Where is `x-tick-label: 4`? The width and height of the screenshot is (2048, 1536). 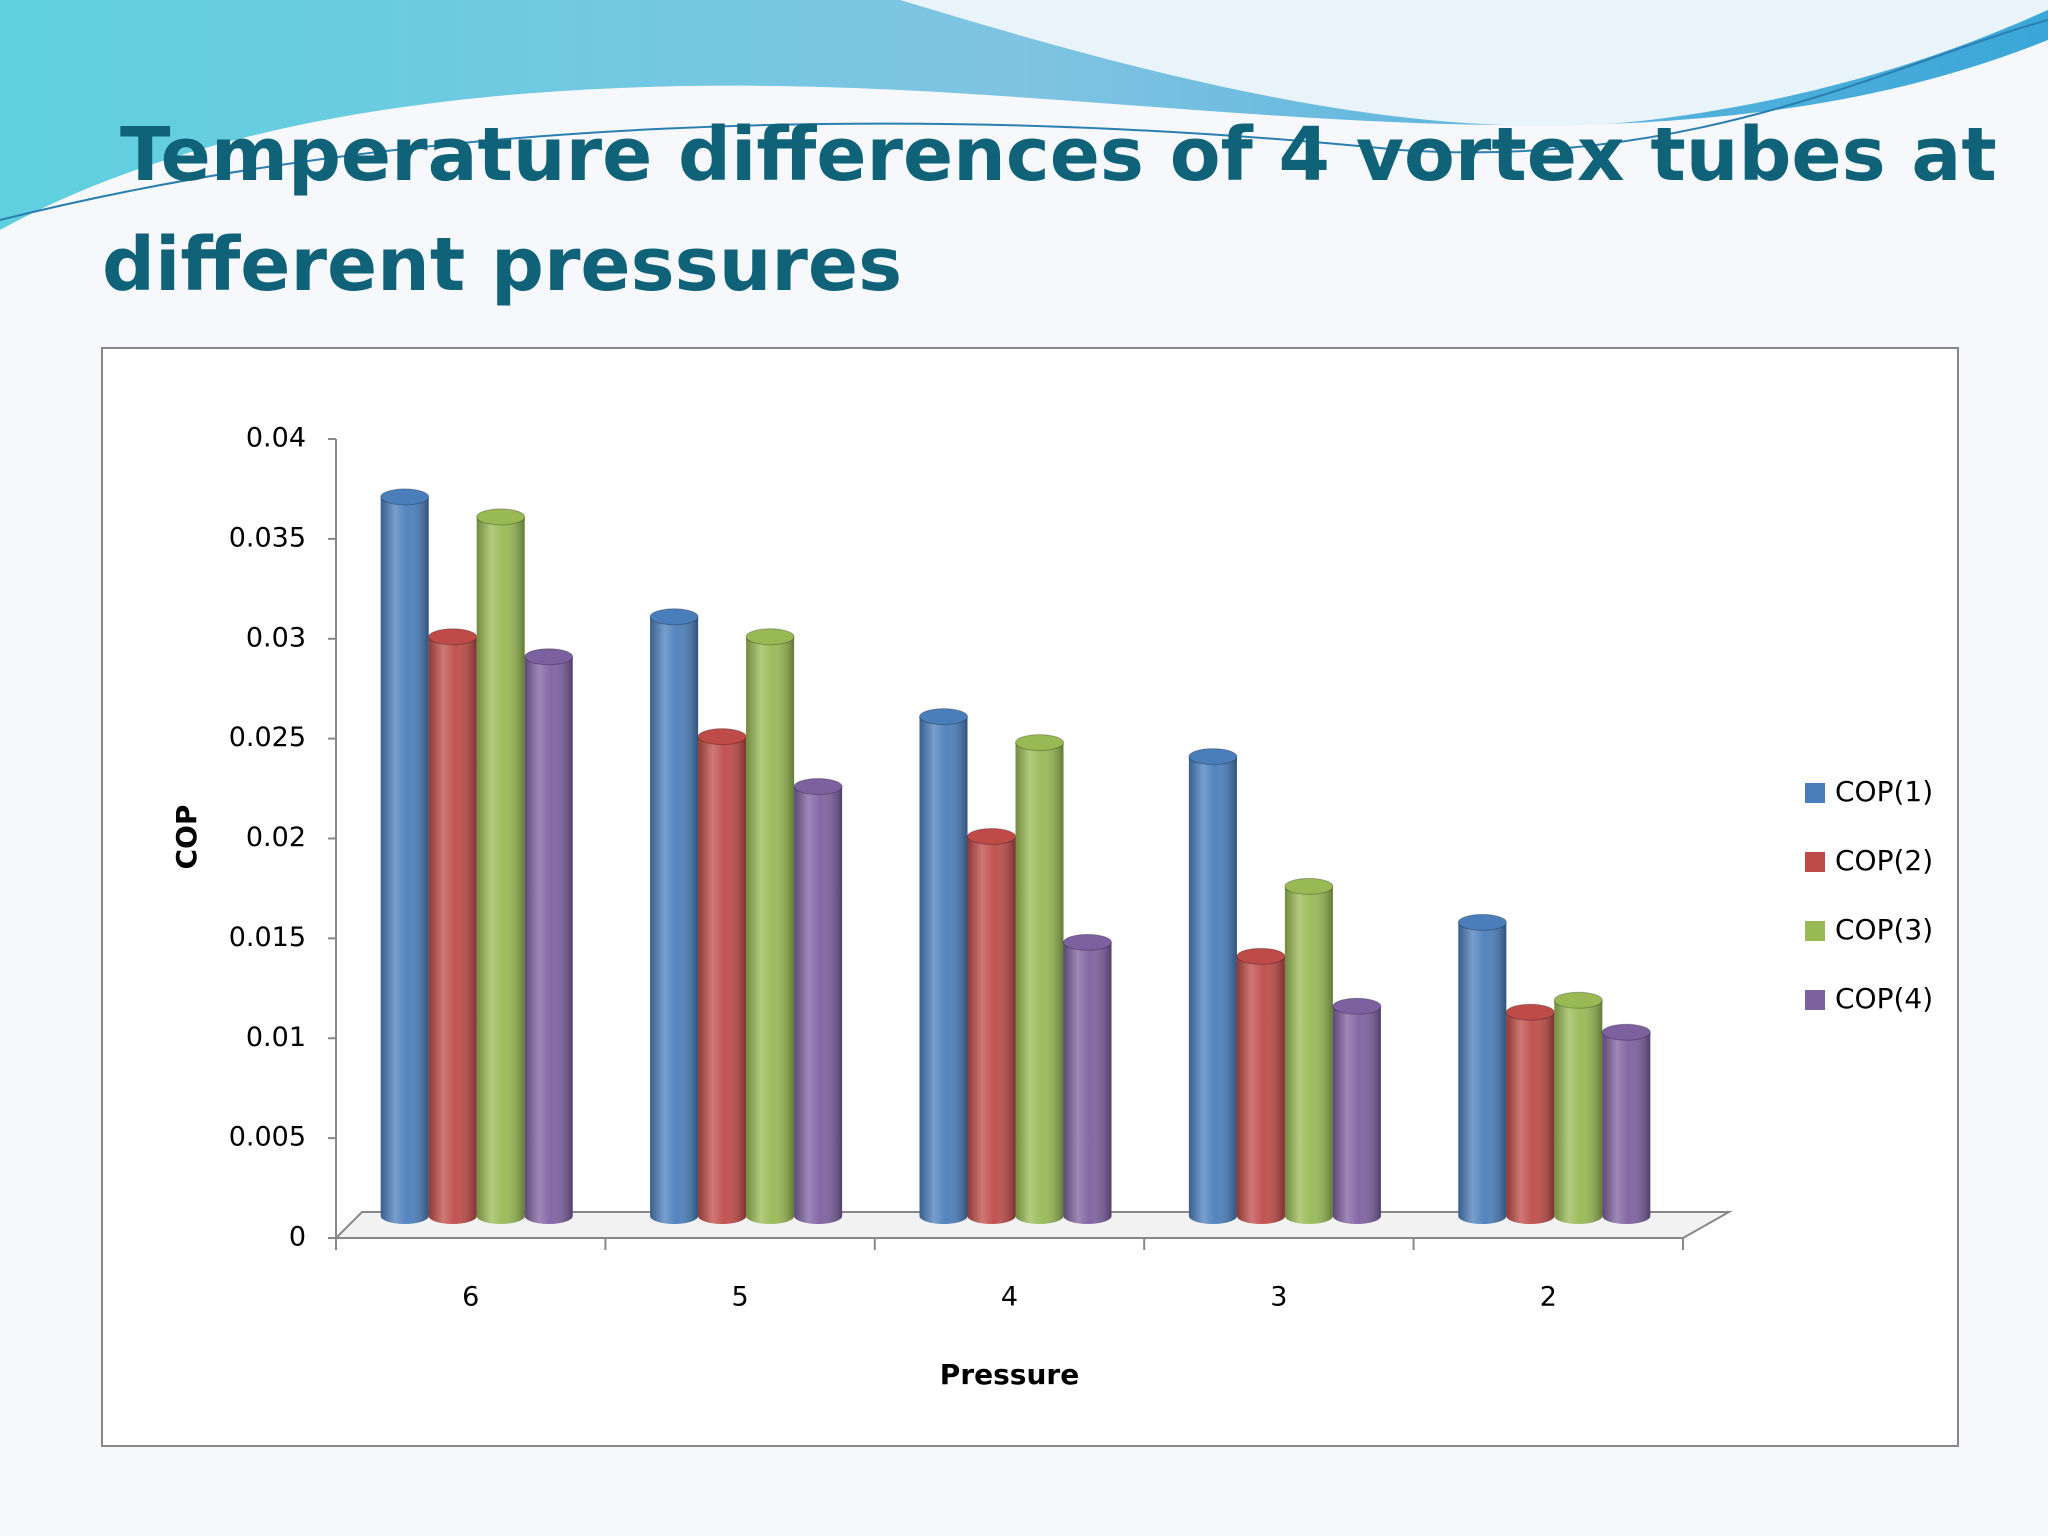 x-tick-label: 4 is located at coordinates (1009, 1297).